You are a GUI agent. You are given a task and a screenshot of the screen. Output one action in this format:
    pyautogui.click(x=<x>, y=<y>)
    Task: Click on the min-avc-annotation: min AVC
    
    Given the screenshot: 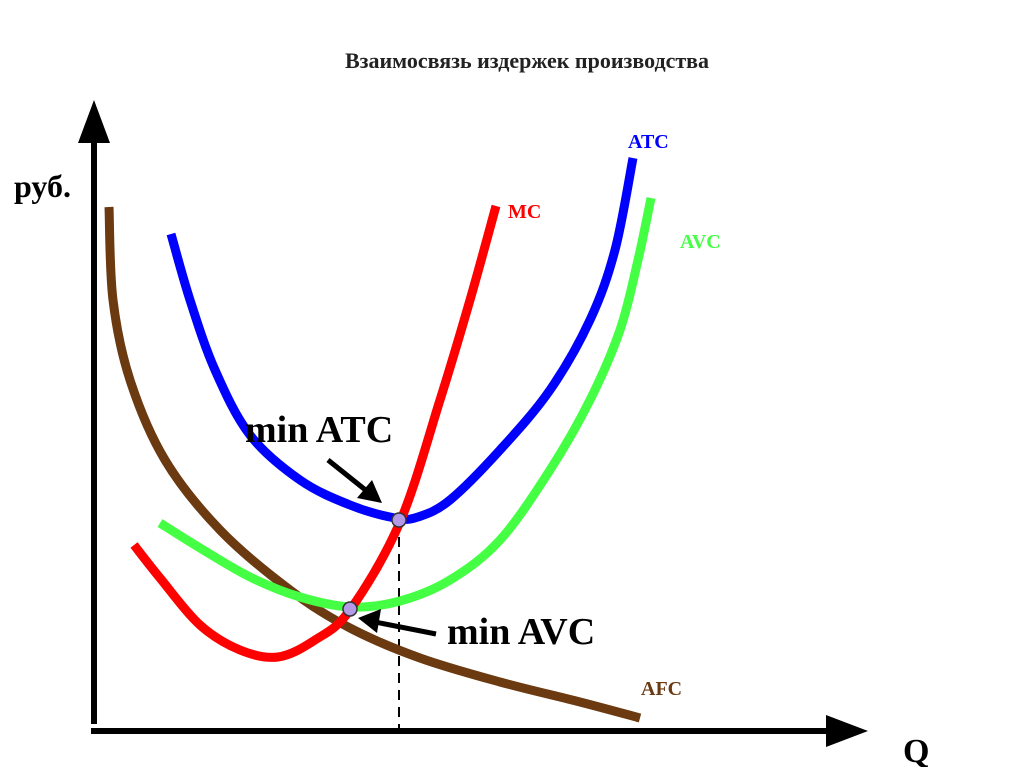 What is the action you would take?
    pyautogui.click(x=521, y=632)
    